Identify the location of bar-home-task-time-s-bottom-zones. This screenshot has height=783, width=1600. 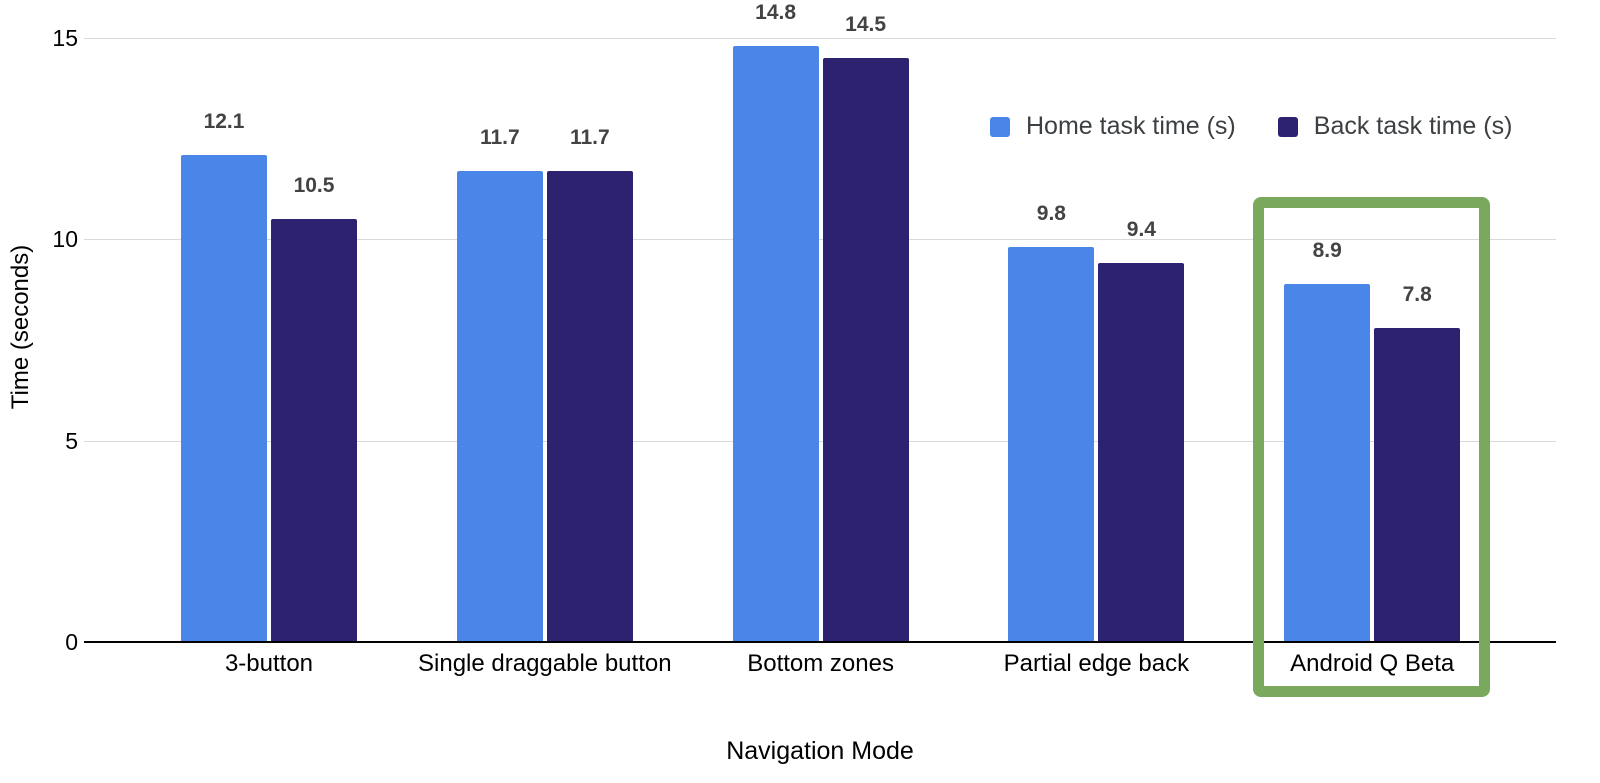
(775, 344).